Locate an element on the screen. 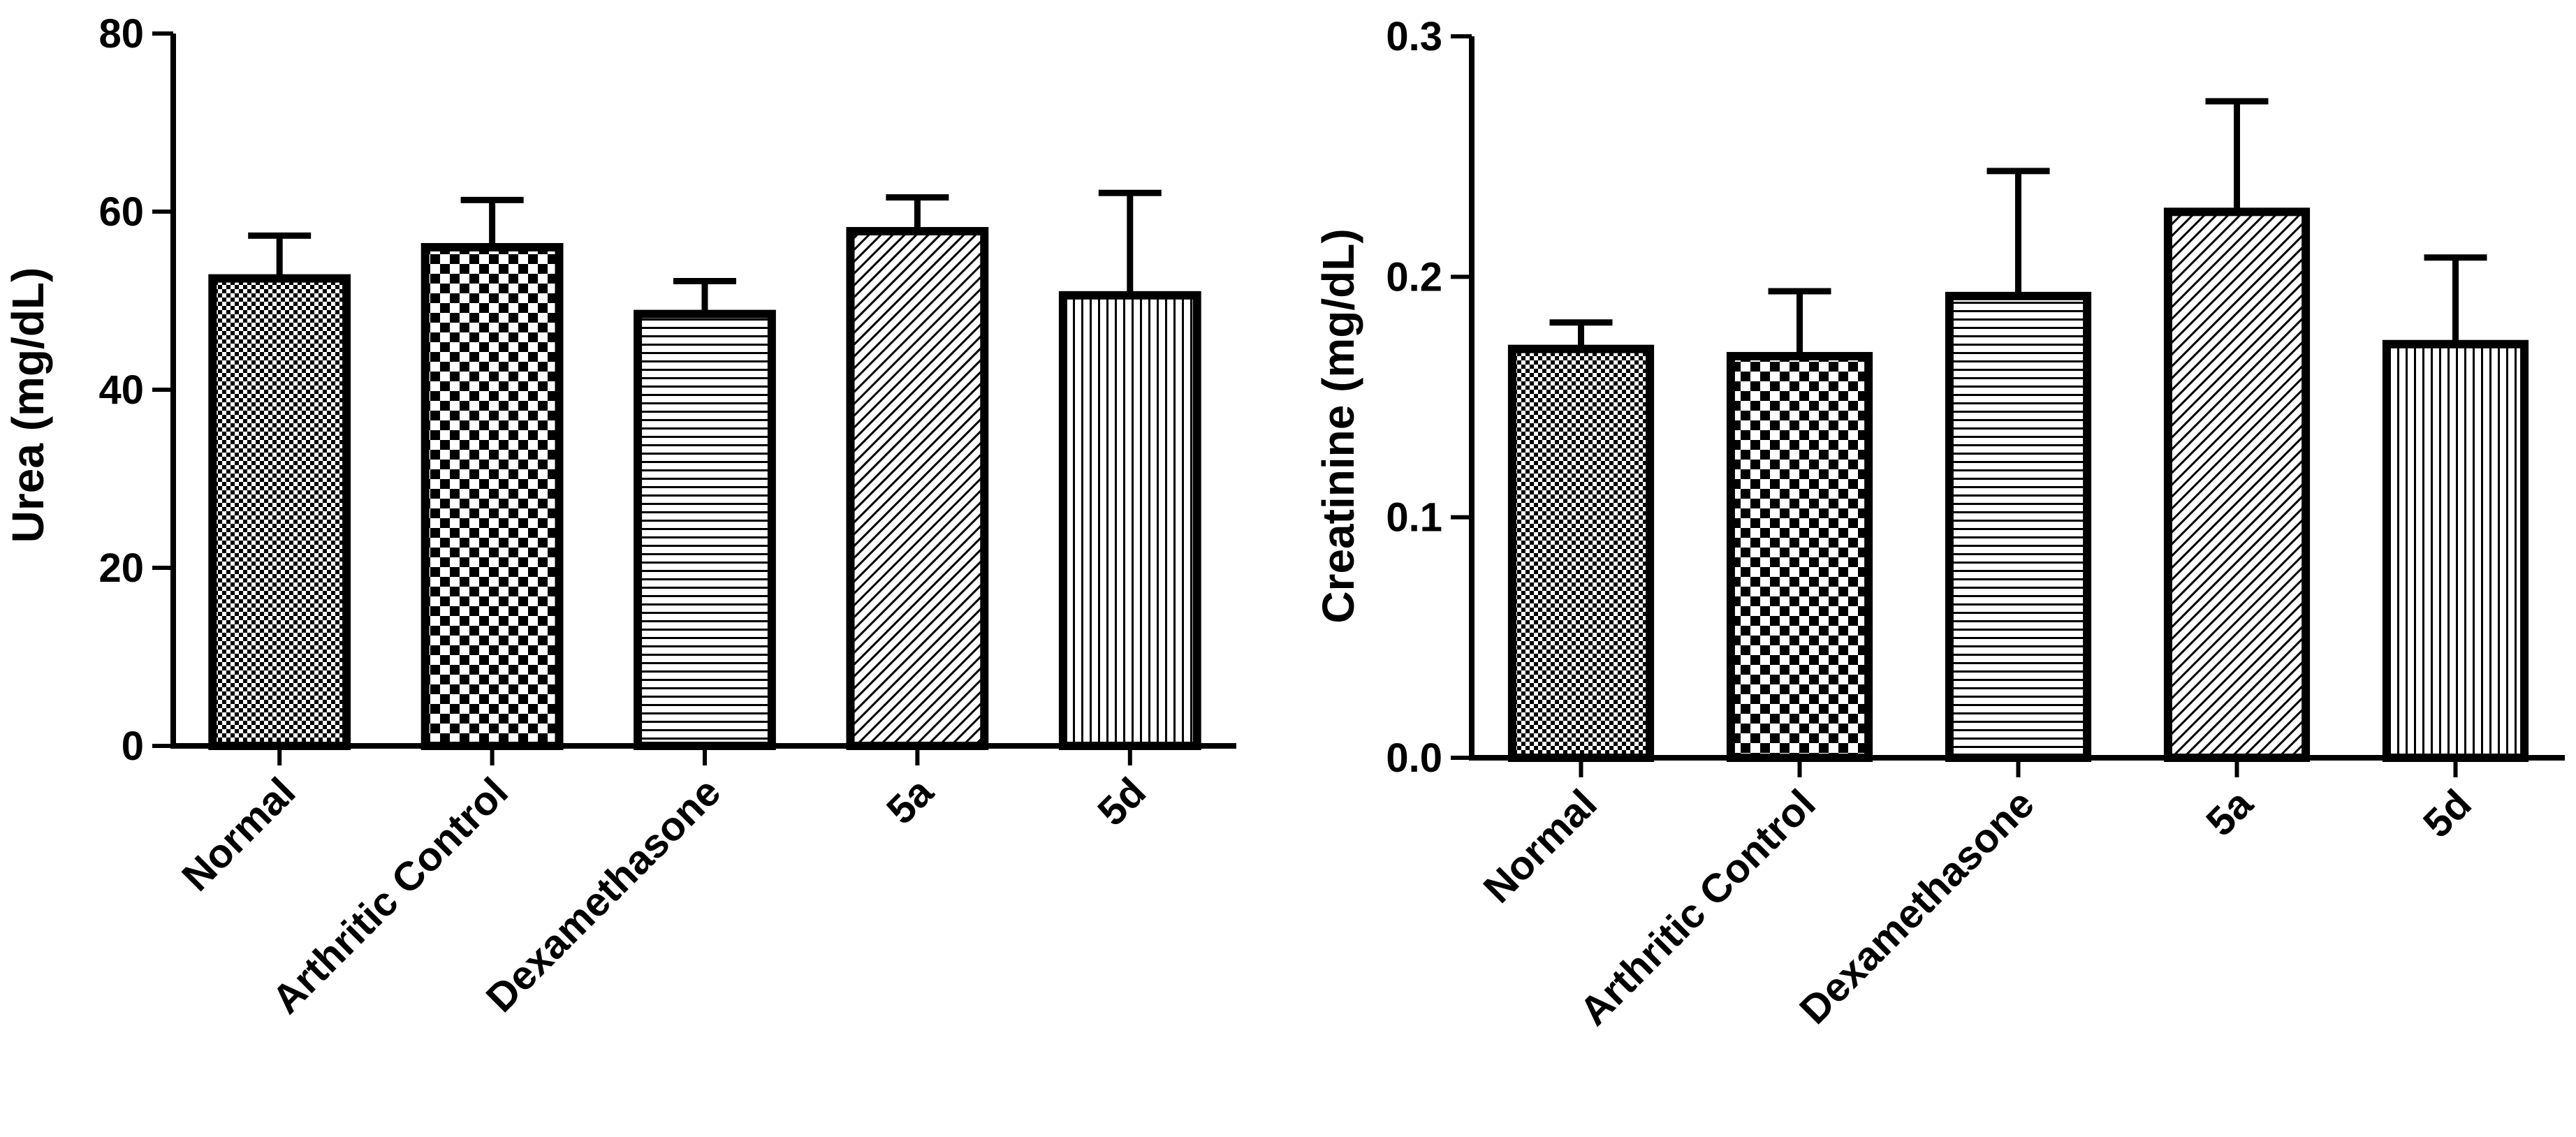  creatinine-x-tick-label: 5a is located at coordinates (2229, 813).